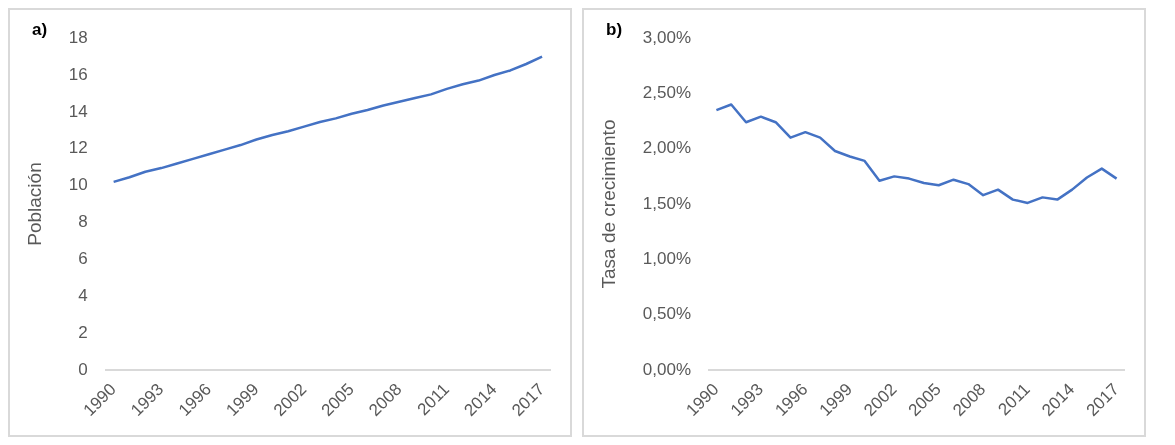  Describe the element at coordinates (666, 148) in the screenshot. I see `y-tick-label: 2,00%` at that location.